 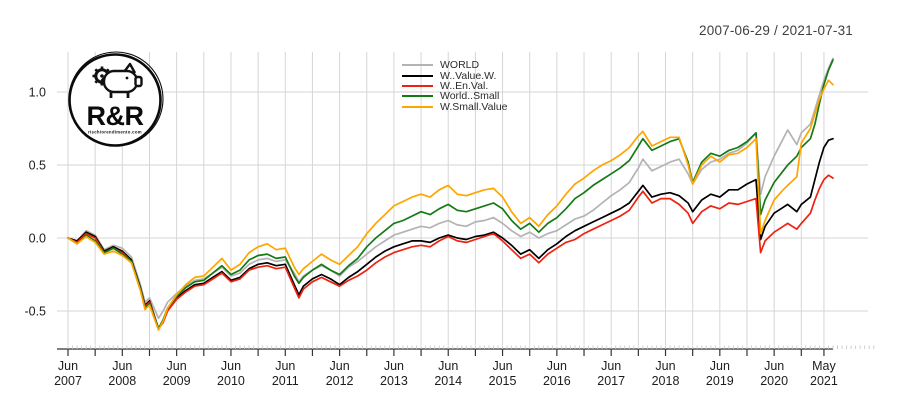 I want to click on logo: R&R rischiorendimento.com, so click(x=116, y=99).